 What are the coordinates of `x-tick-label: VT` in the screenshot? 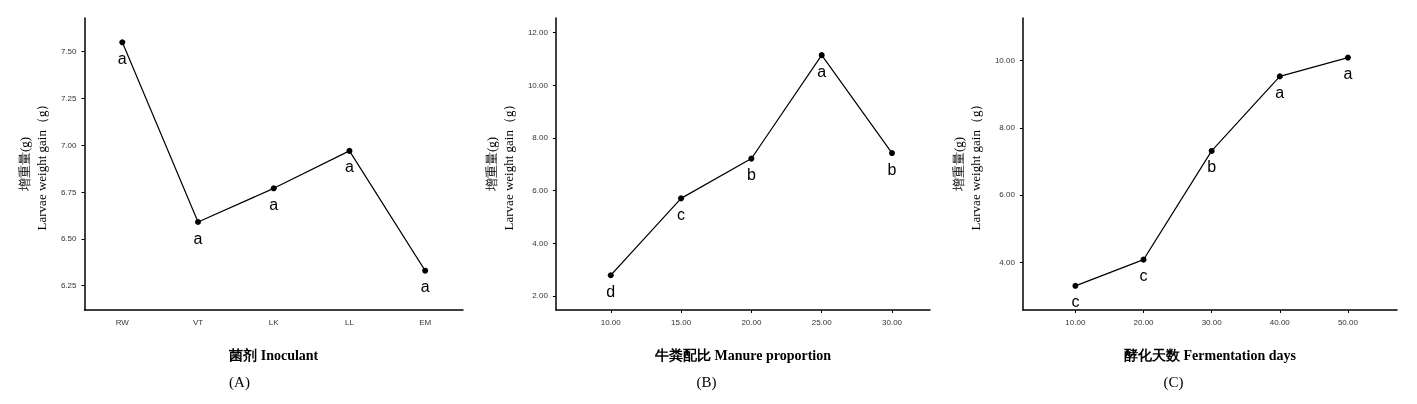 It's located at (198, 322).